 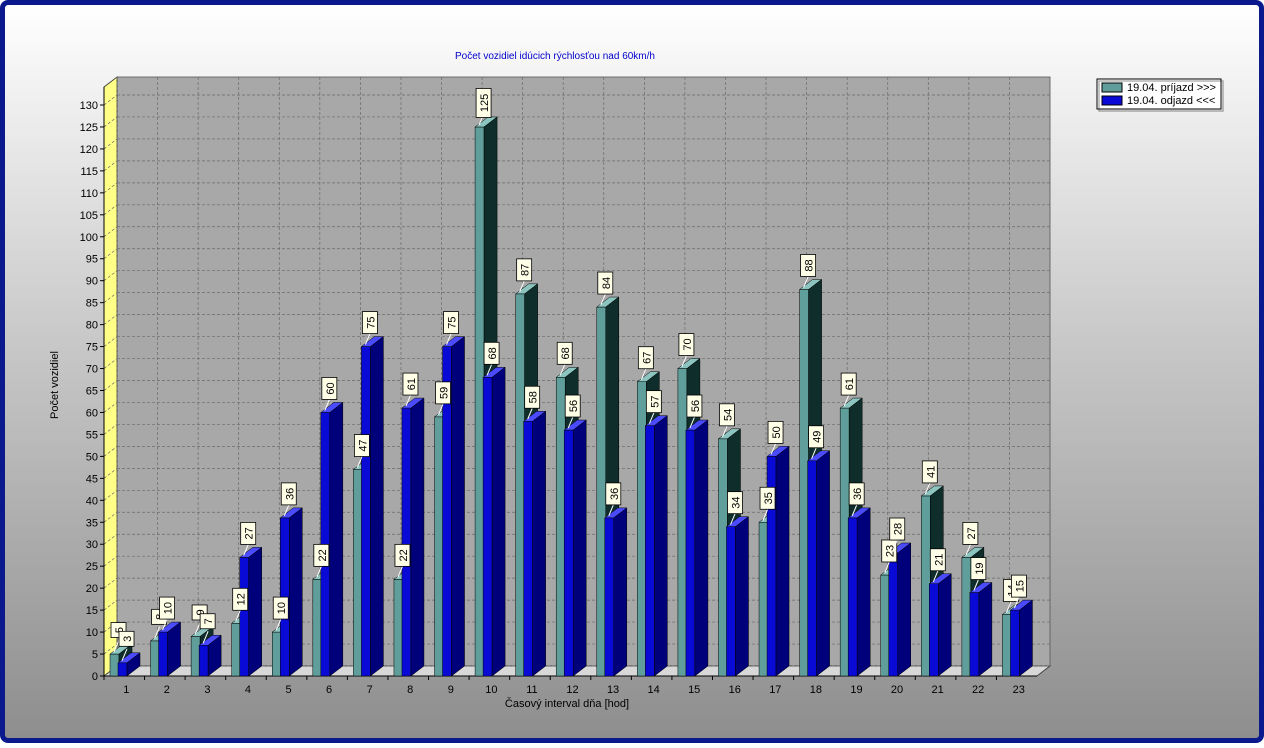 I want to click on y-tick-label: 60, so click(x=92, y=413).